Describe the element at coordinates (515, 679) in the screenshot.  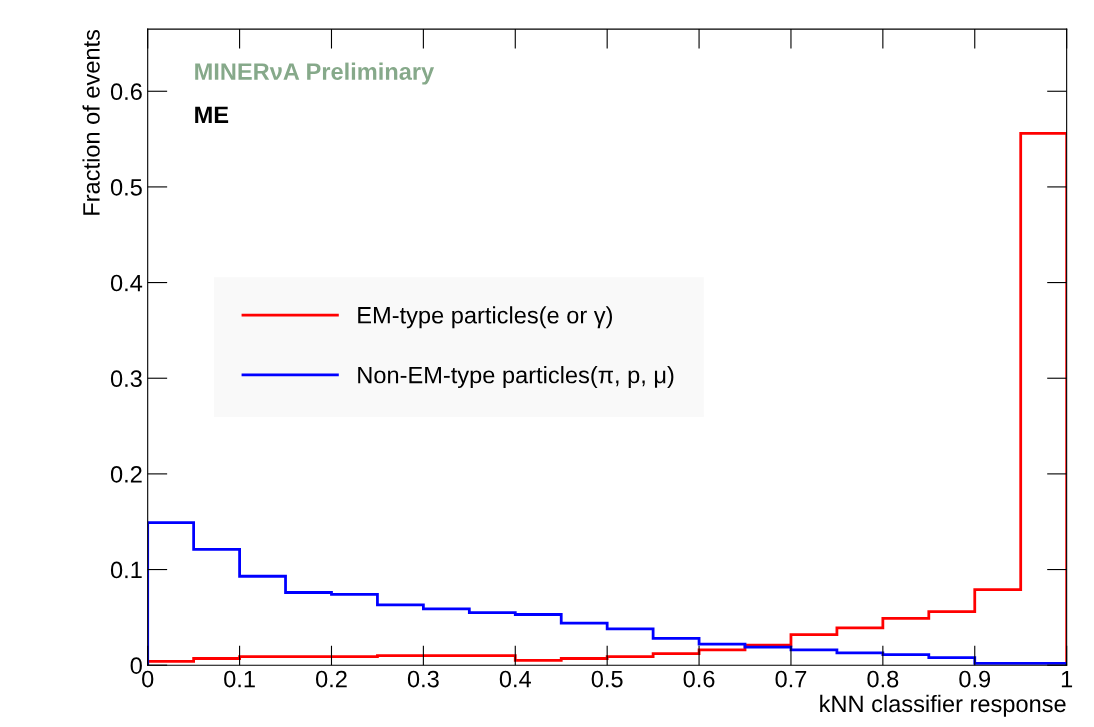
I see `x-tick-label: 0.4` at that location.